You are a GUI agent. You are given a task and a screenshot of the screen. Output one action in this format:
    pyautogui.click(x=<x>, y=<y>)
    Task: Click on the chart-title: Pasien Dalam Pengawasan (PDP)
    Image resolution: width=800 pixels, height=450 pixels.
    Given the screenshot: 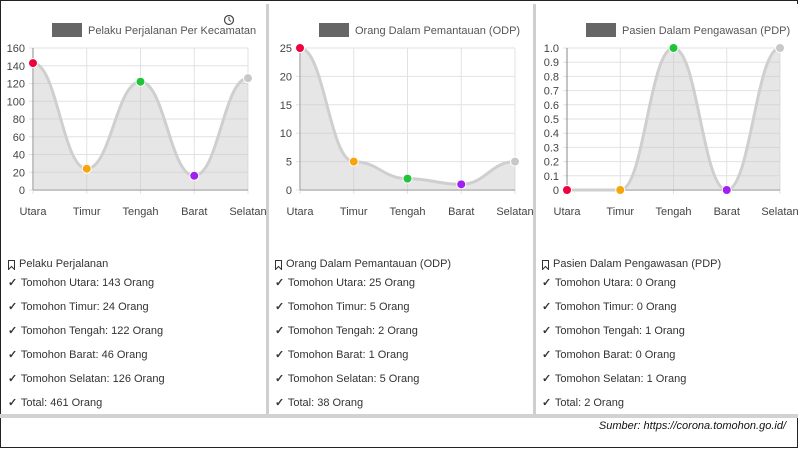 What is the action you would take?
    pyautogui.click(x=706, y=31)
    